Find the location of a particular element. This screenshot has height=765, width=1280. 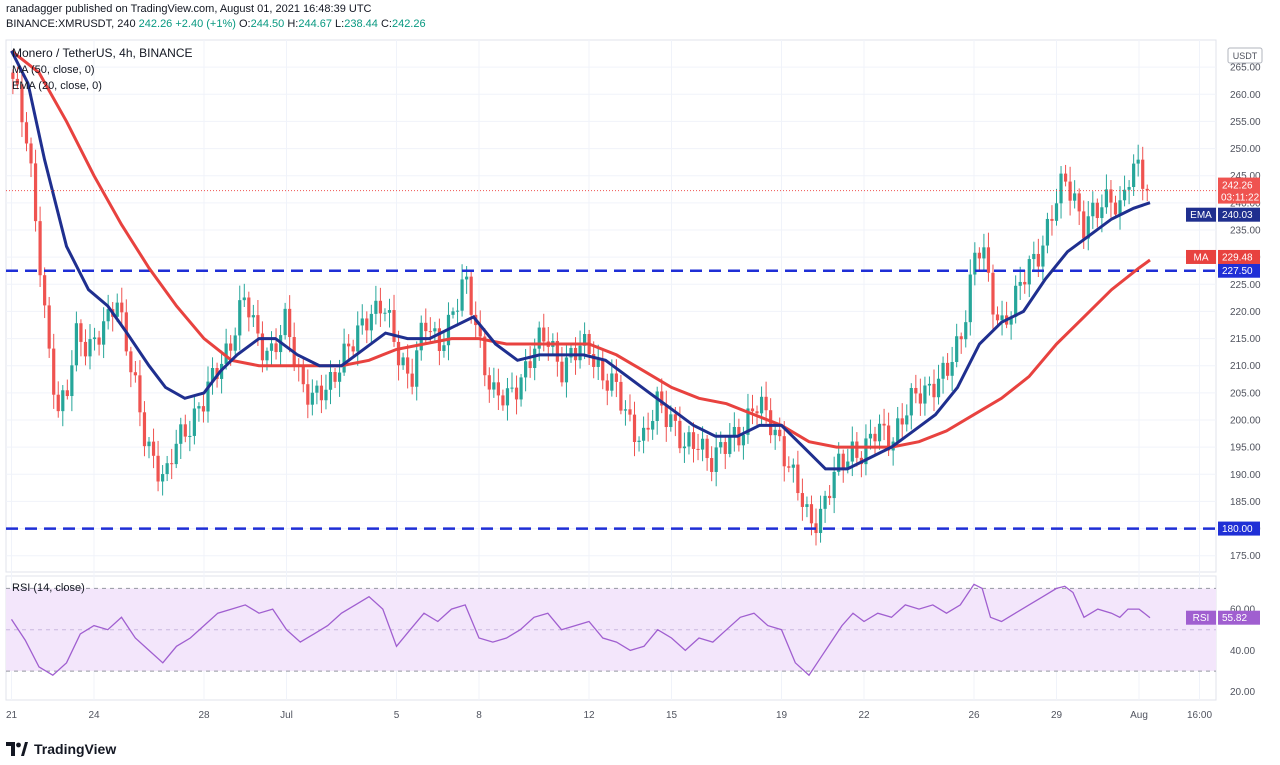

x-tick-label: 21 is located at coordinates (12, 715).